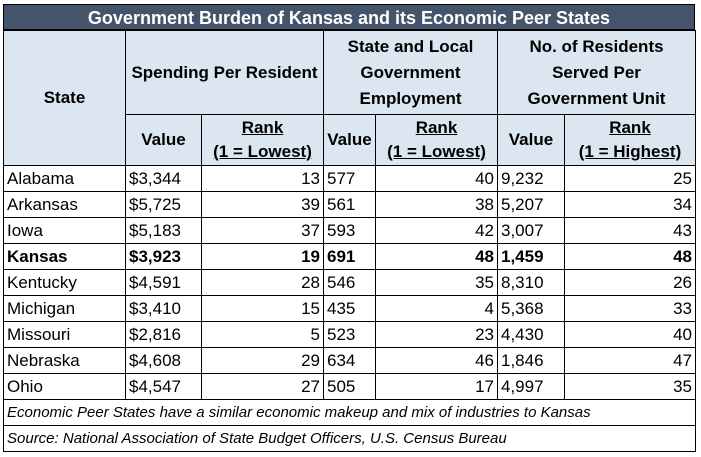 Image resolution: width=701 pixels, height=457 pixels. What do you see at coordinates (630, 360) in the screenshot?
I see `residents-rank-cell: 47` at bounding box center [630, 360].